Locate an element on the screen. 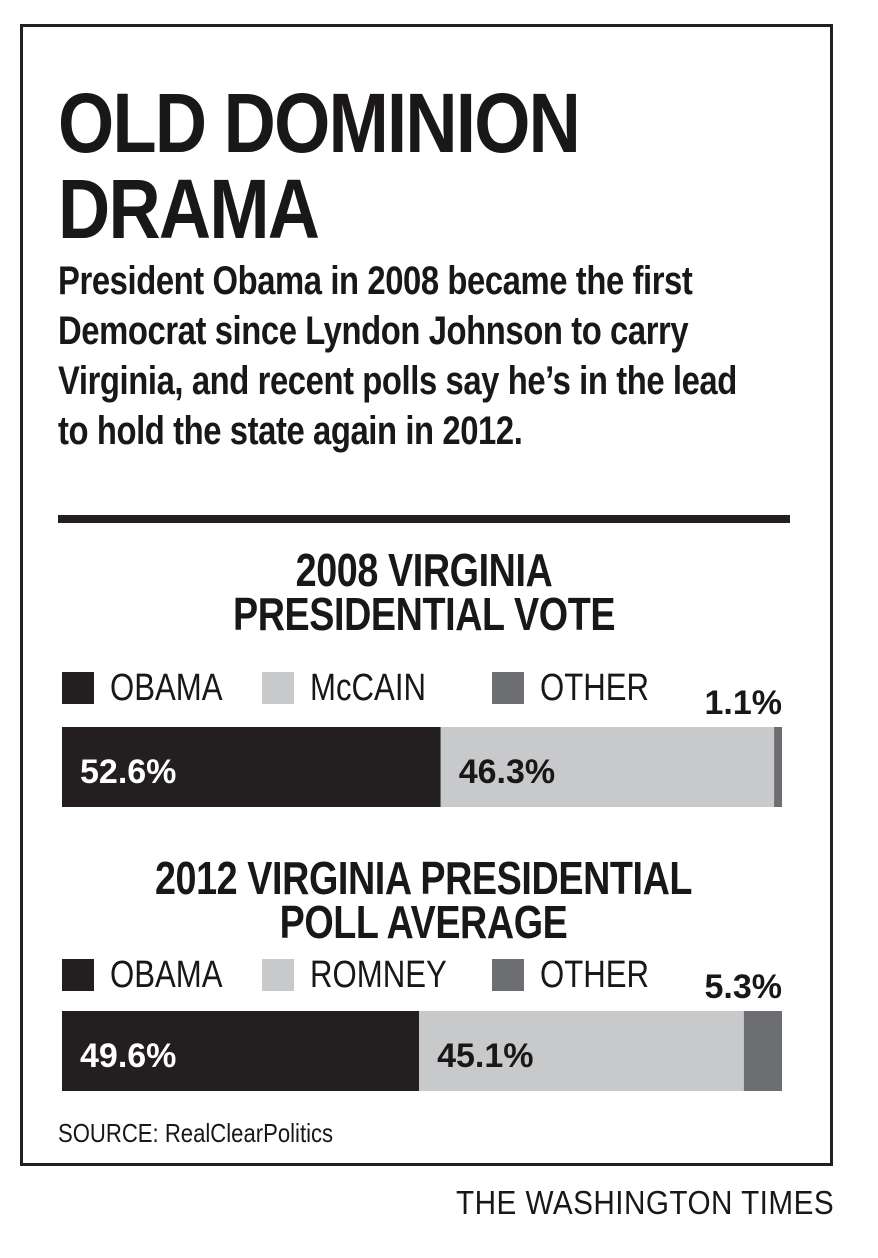 The image size is (878, 1258). legend-label-obama-2008: OBAMA is located at coordinates (166, 688).